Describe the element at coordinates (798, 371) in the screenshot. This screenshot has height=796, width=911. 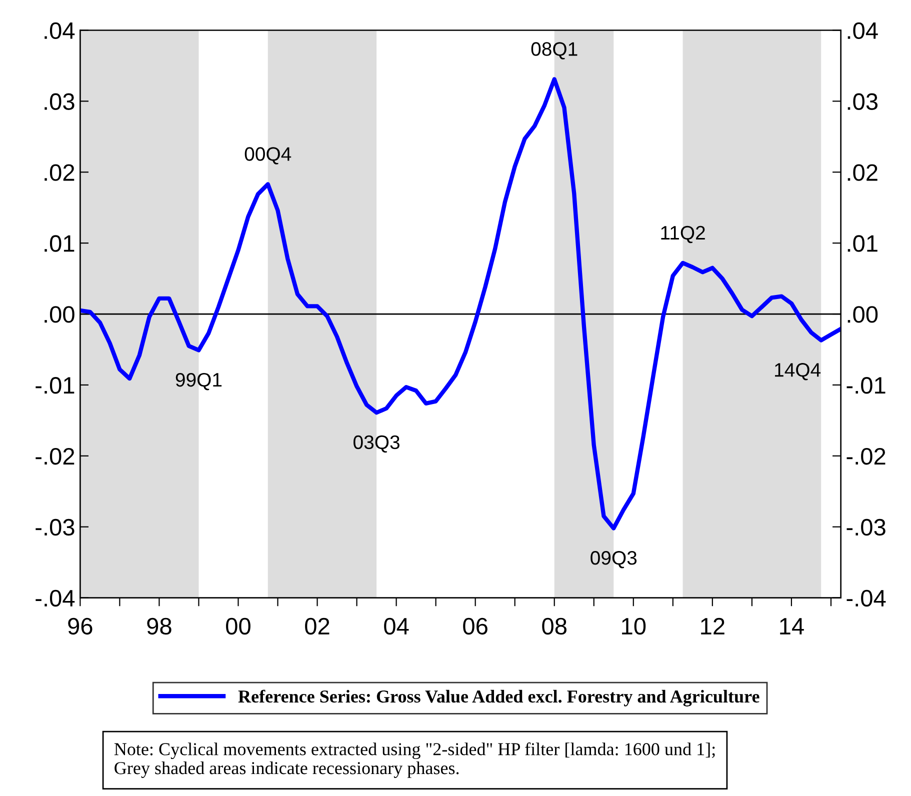
I see `annotation: 14Q4` at that location.